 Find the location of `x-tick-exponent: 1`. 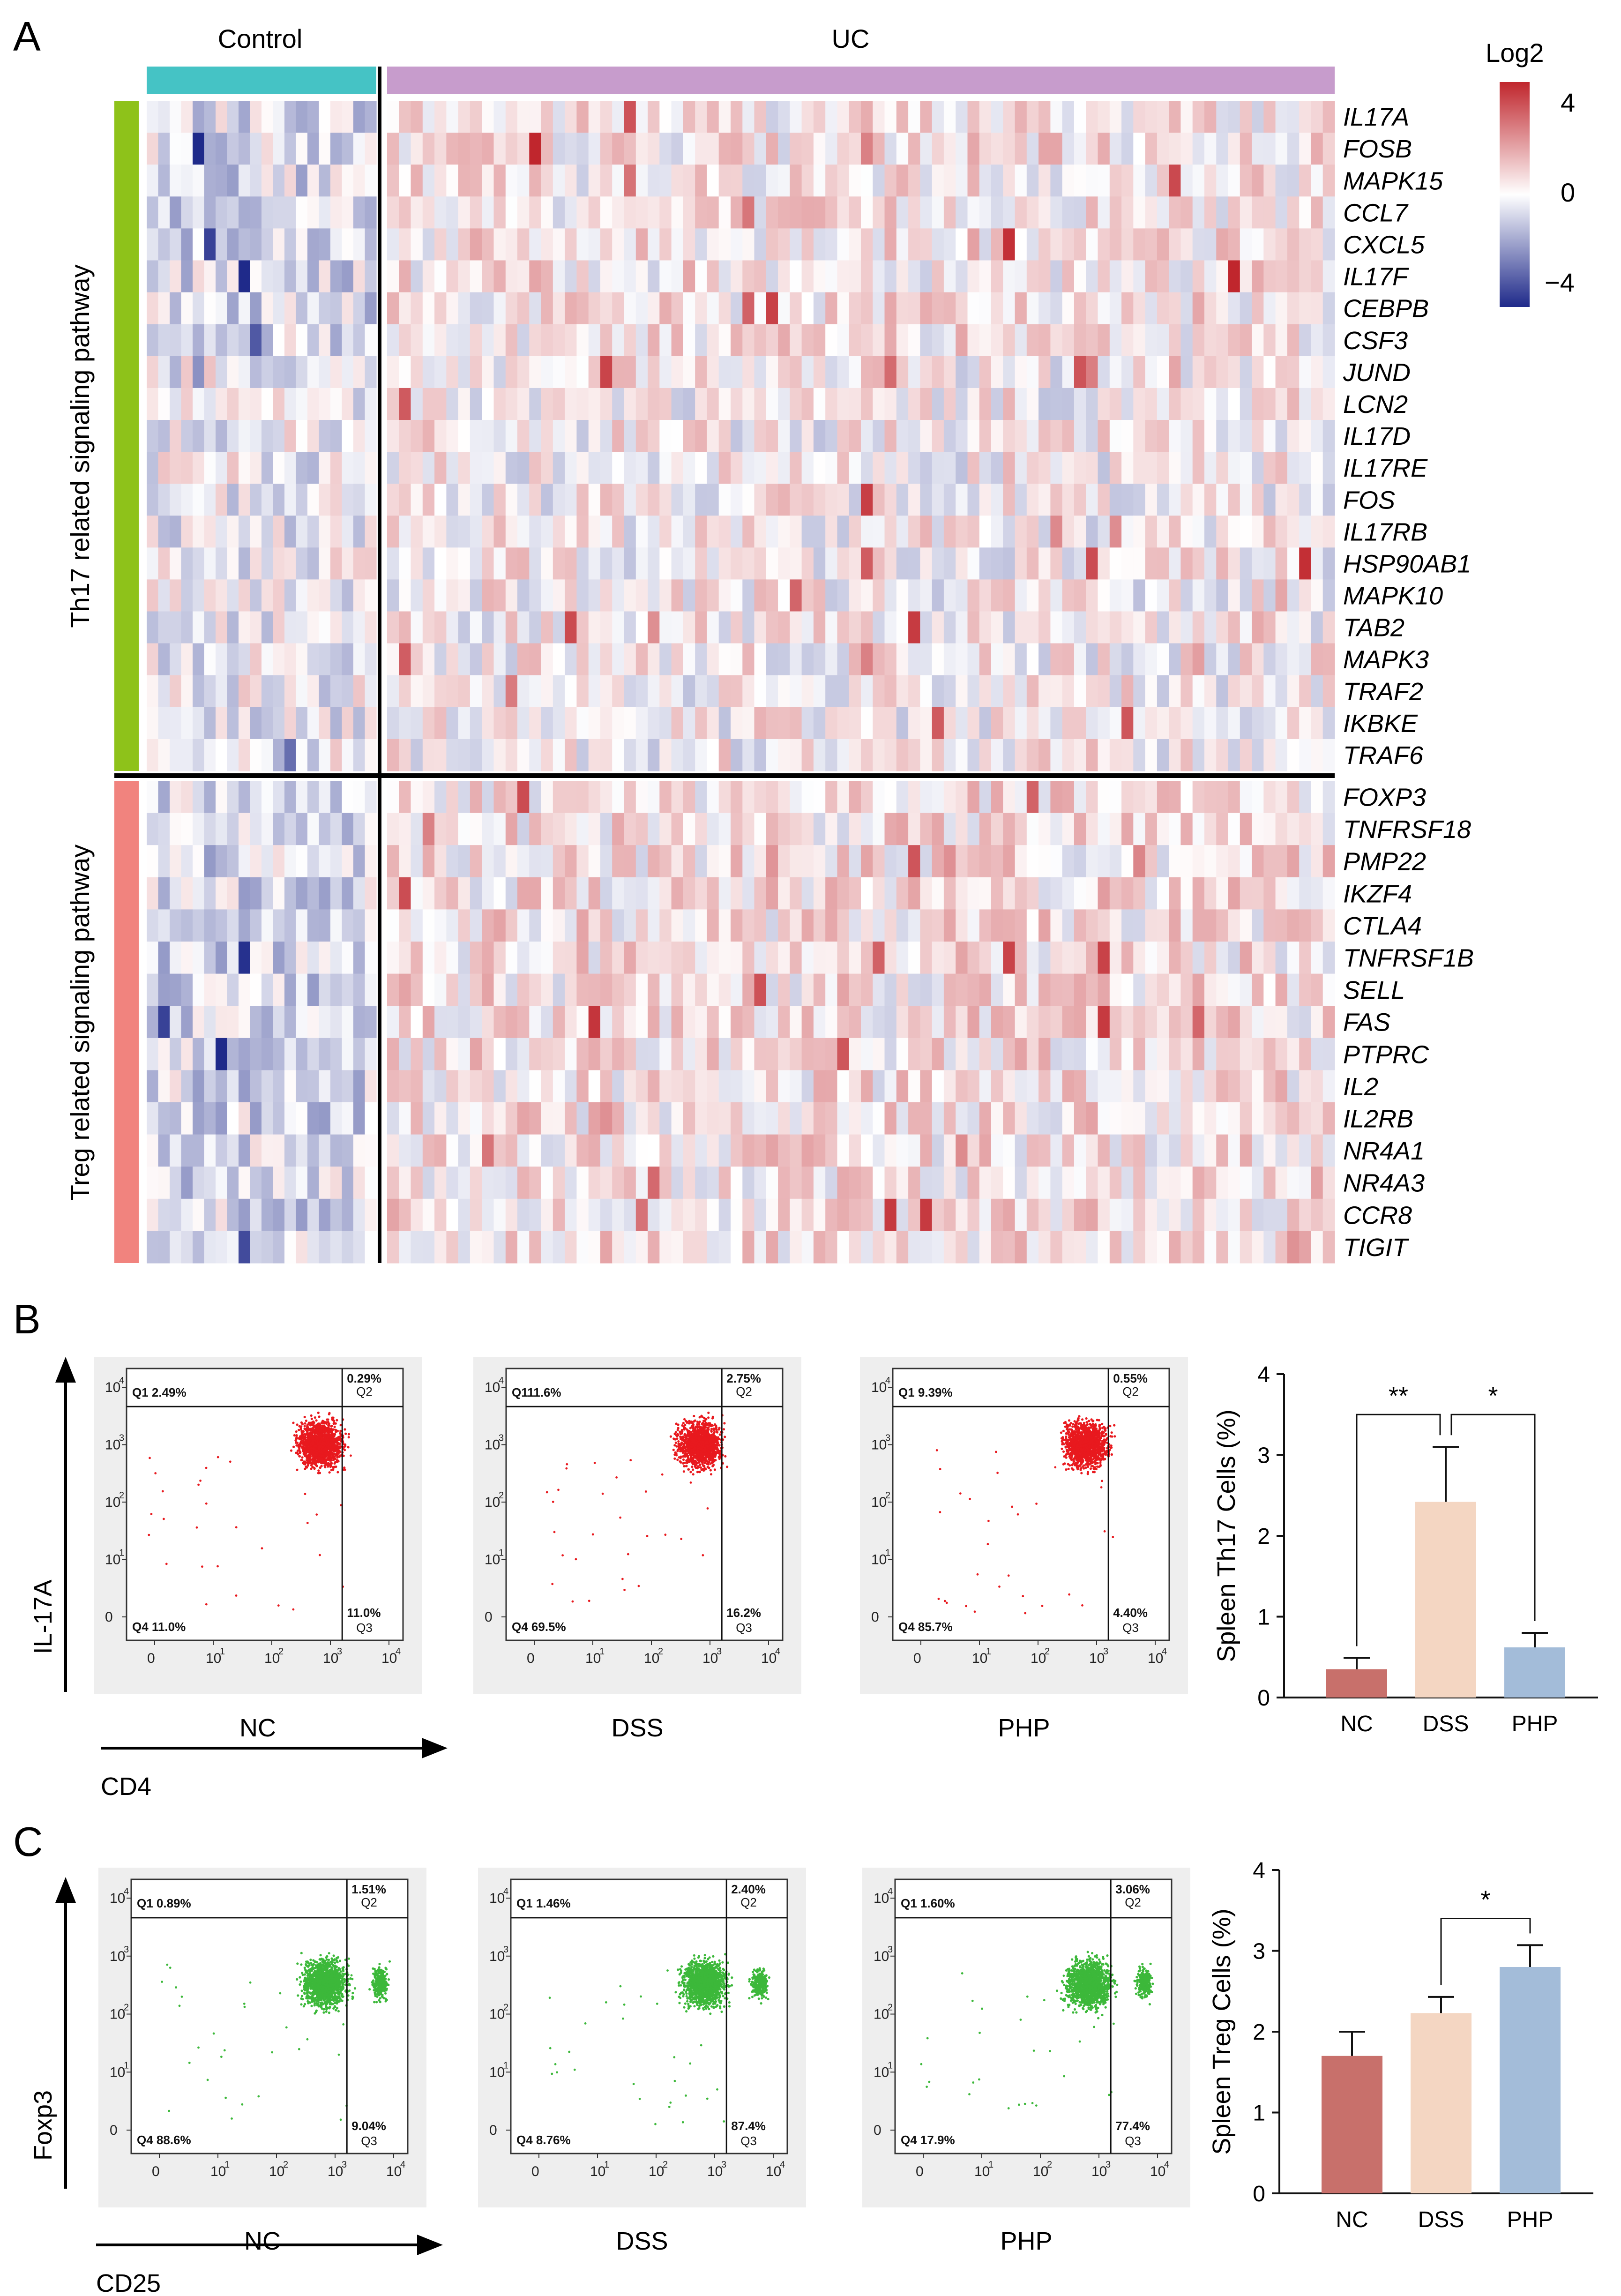

x-tick-exponent: 1 is located at coordinates (222, 1651).